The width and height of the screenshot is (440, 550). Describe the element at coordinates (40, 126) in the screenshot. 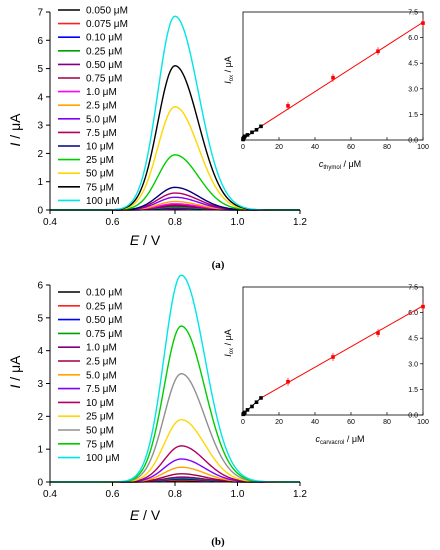

I see `y-tick-label: 3` at that location.